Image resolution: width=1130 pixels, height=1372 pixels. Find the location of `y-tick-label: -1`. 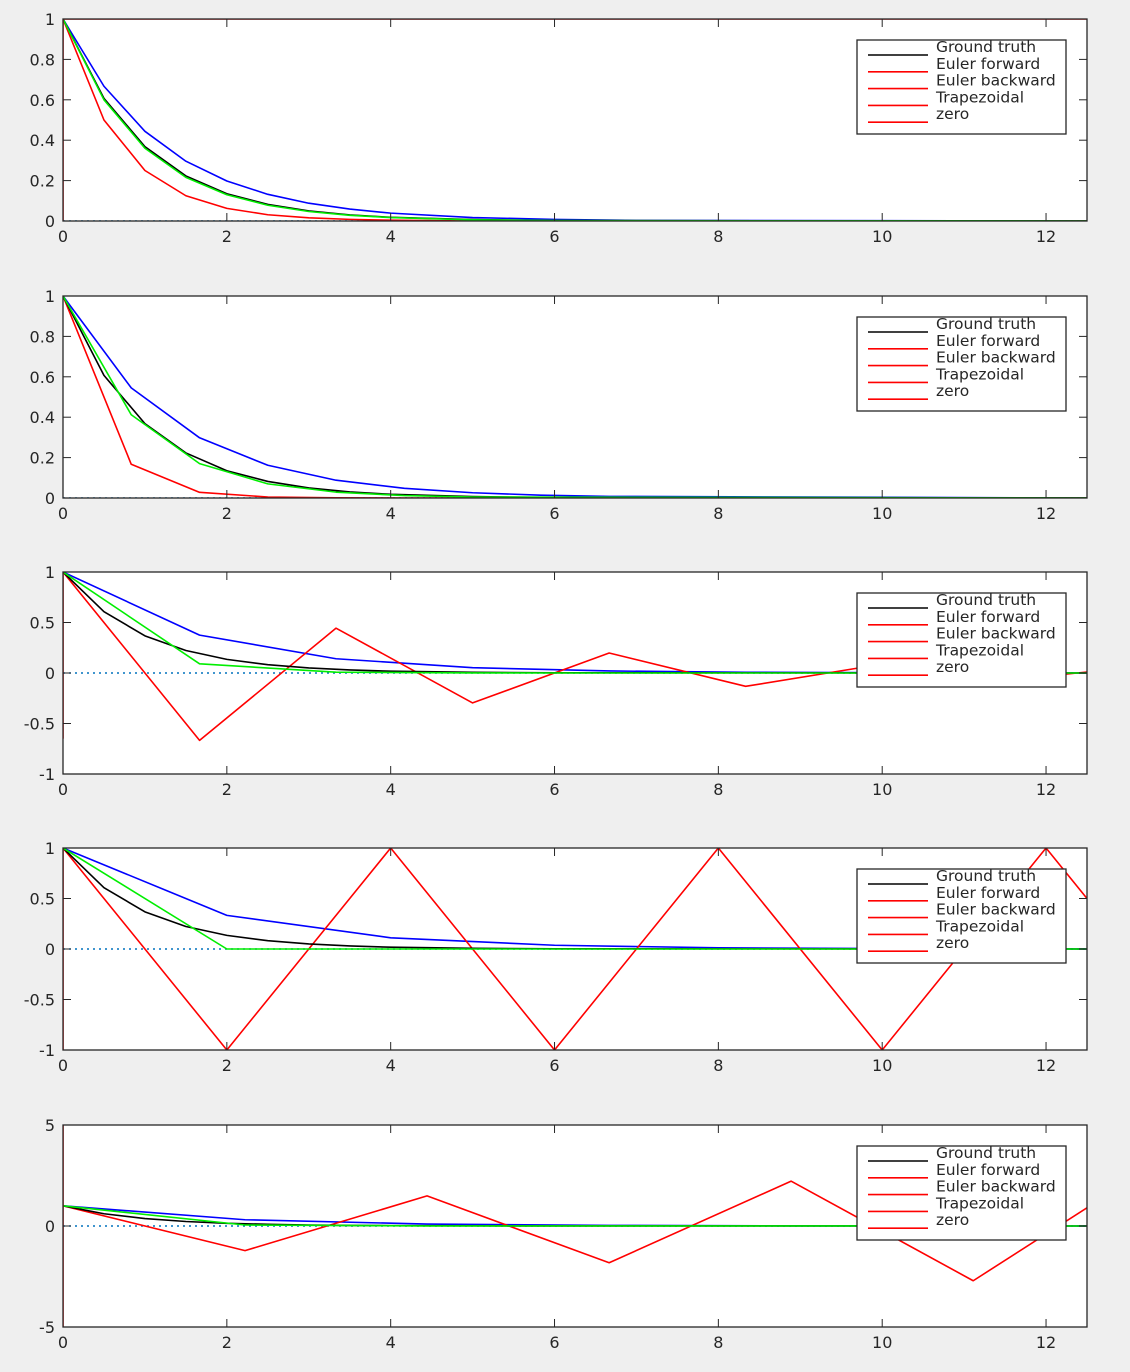

y-tick-label: -1 is located at coordinates (47, 774).